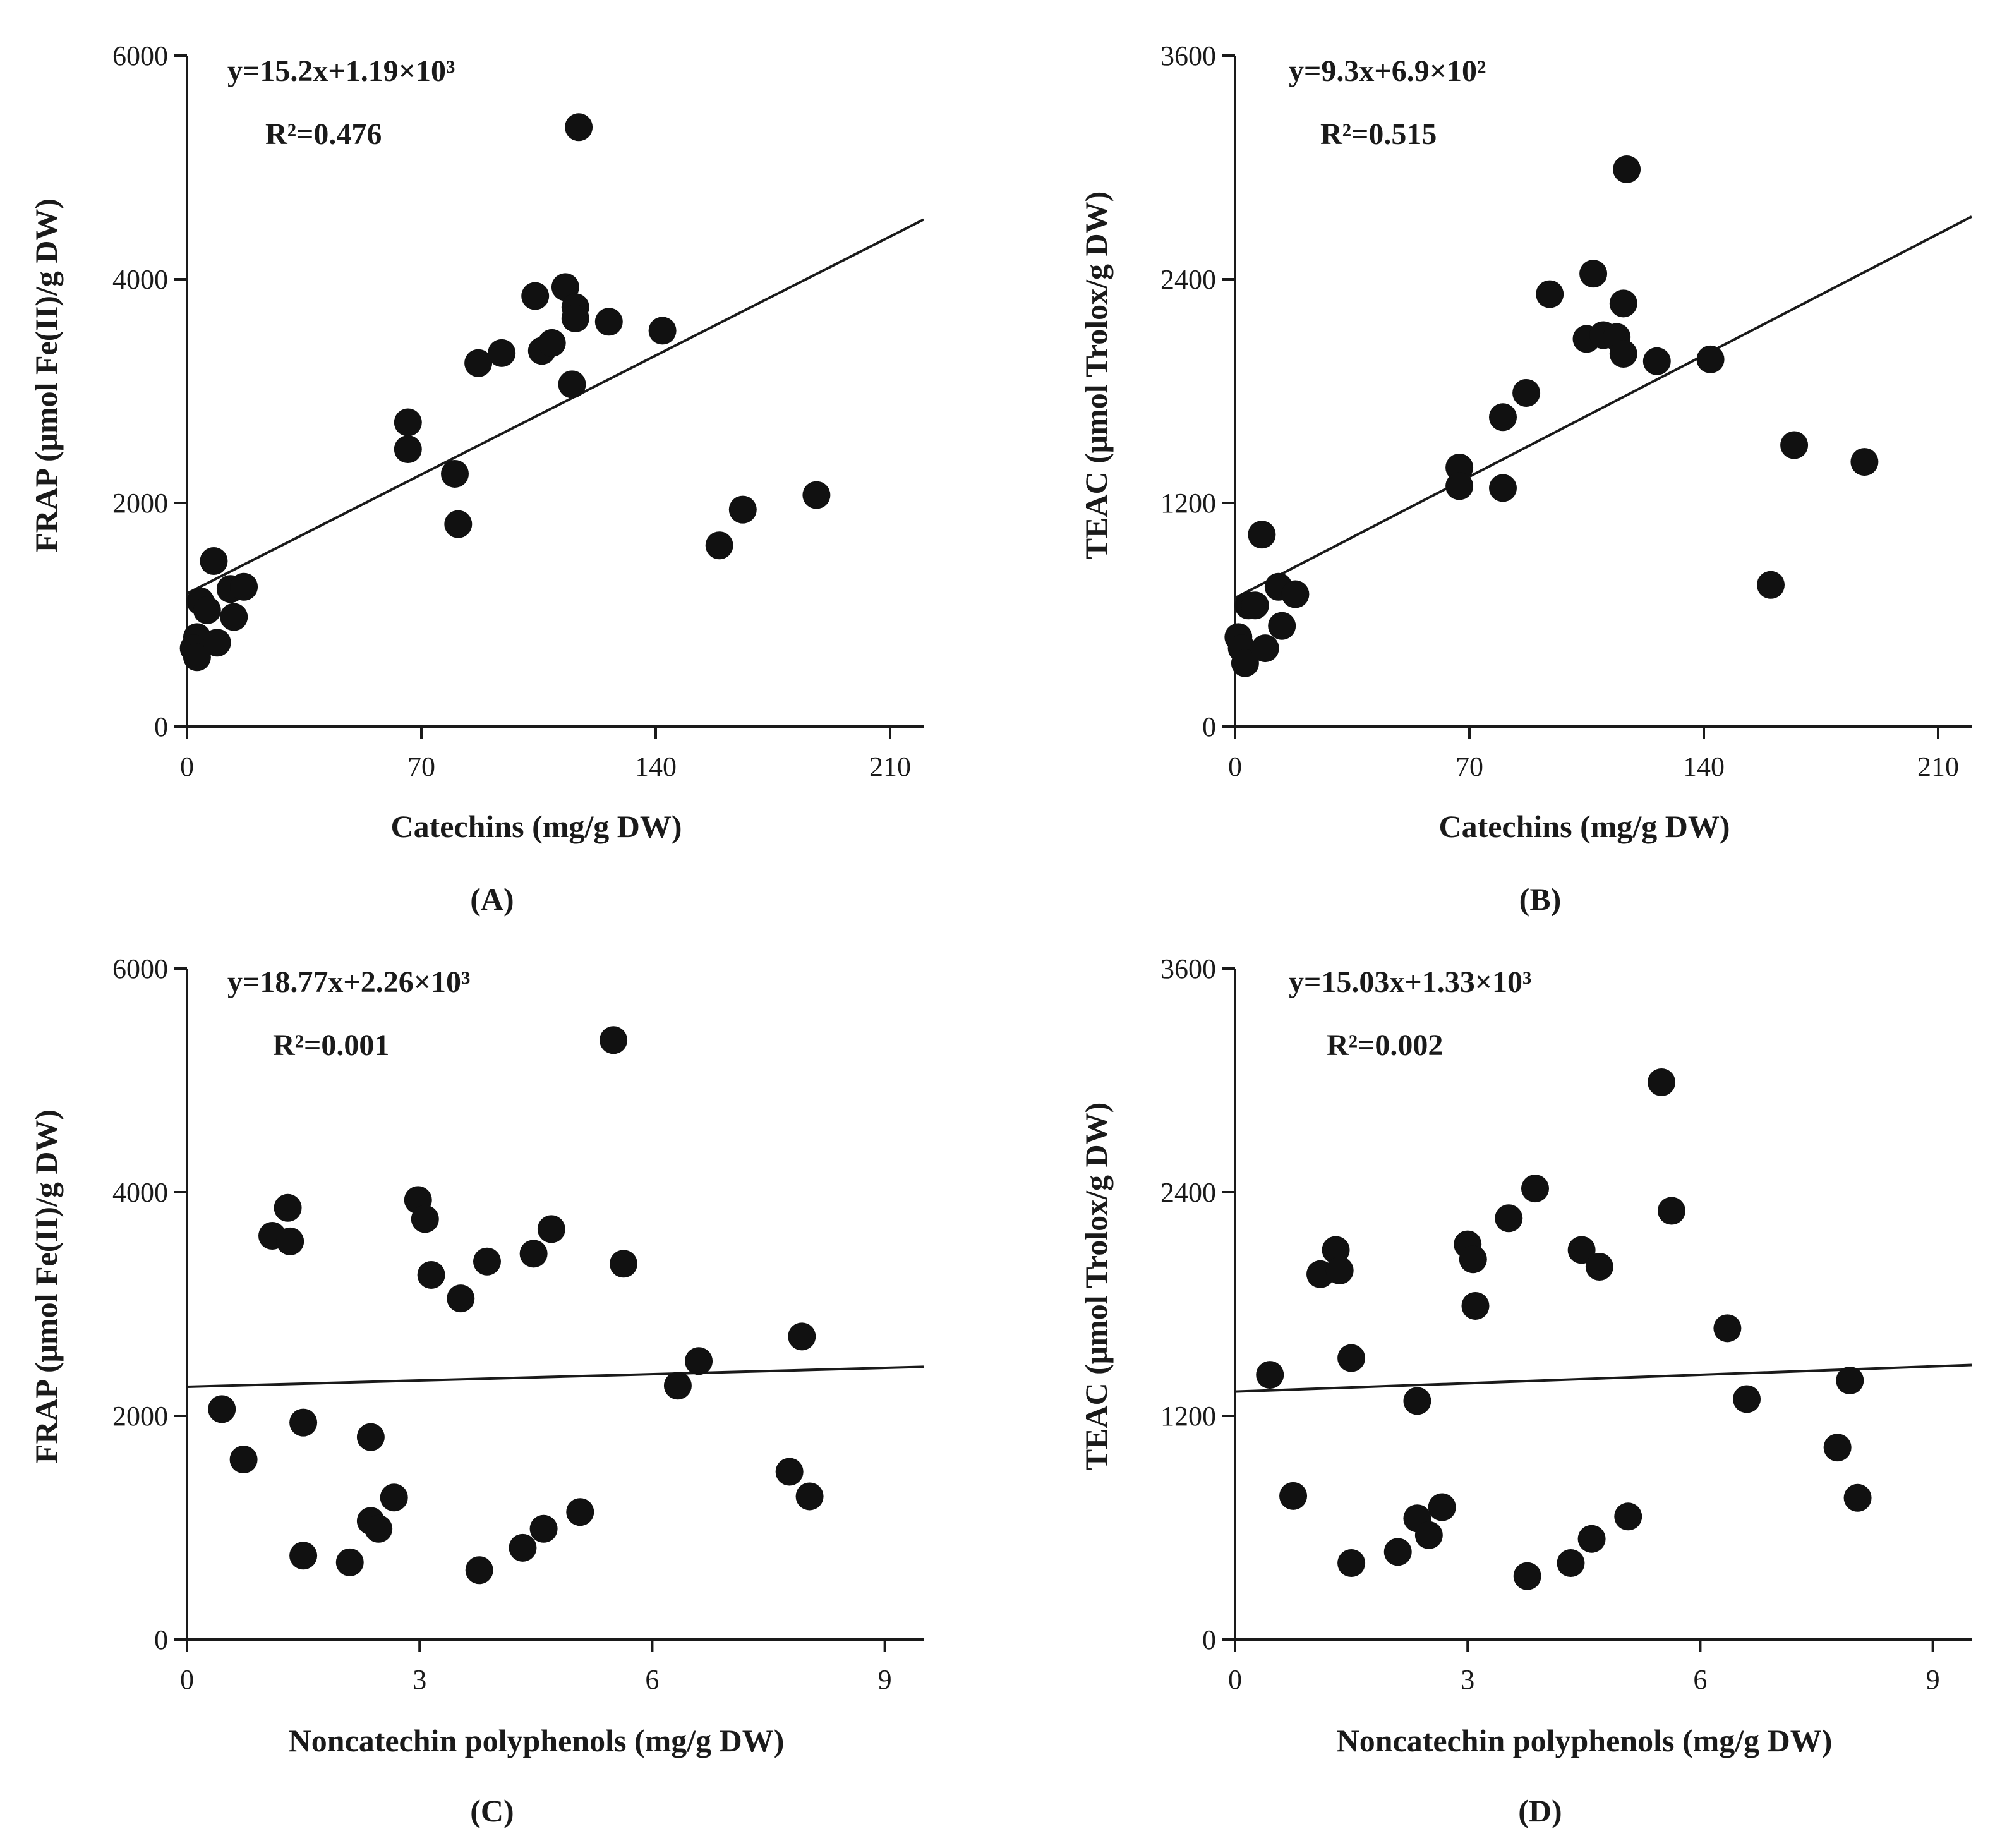  I want to click on x-tick-label: 140, so click(656, 766).